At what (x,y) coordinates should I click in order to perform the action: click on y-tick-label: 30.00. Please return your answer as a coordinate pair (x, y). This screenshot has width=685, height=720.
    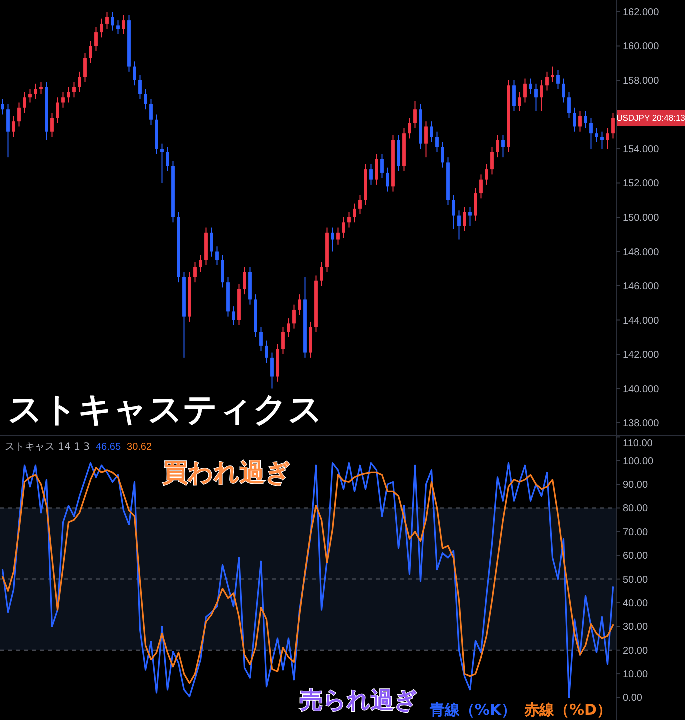
    Looking at the image, I should click on (635, 628).